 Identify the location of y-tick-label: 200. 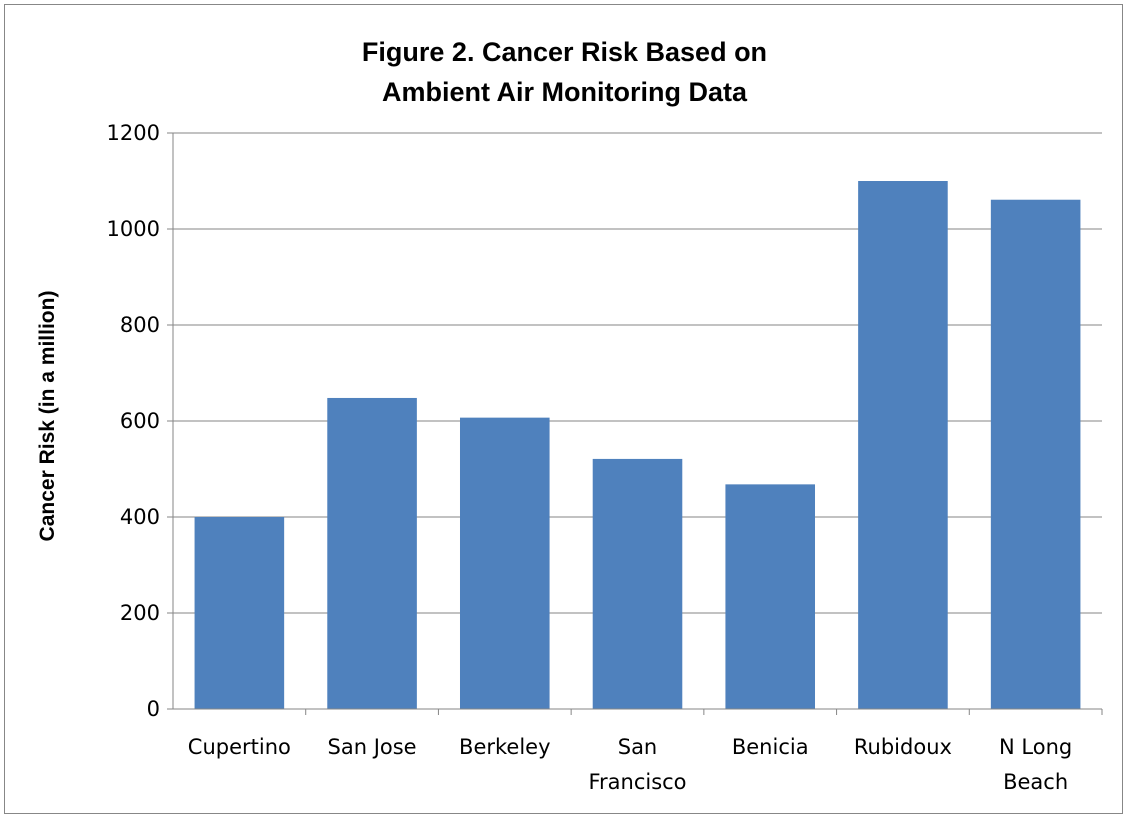
(140, 613).